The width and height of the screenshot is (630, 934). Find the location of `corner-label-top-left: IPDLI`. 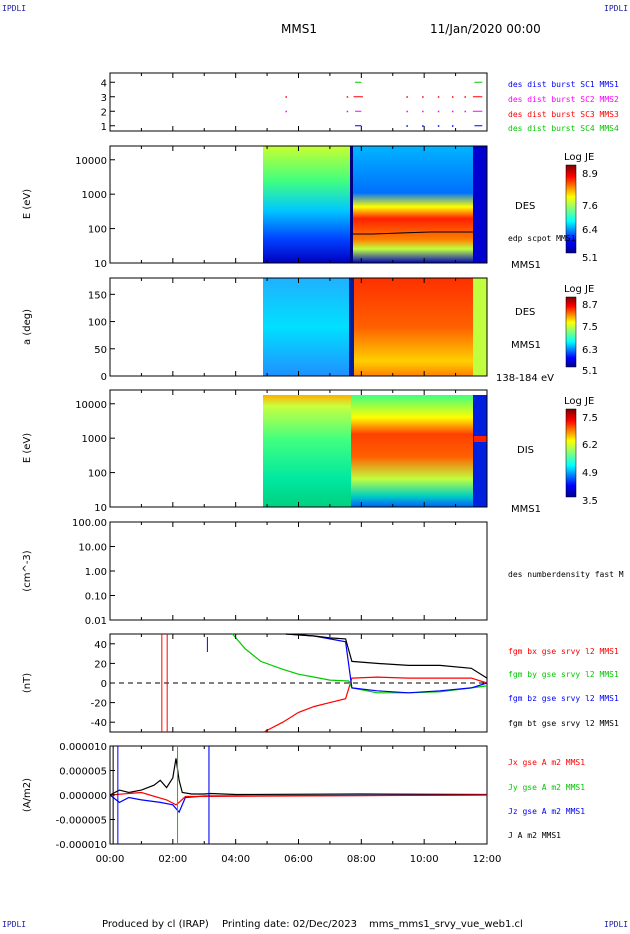

corner-label-top-left: IPDLI is located at coordinates (14, 8).